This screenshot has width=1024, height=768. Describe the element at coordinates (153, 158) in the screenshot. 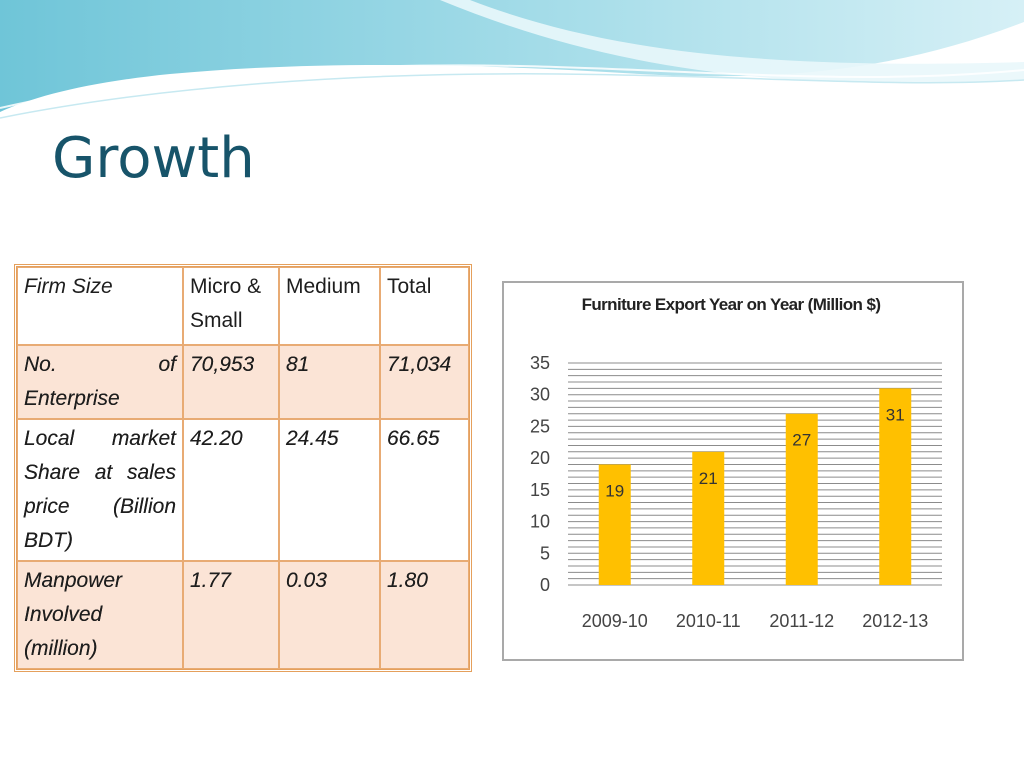

I see `slide-title: Growth` at that location.